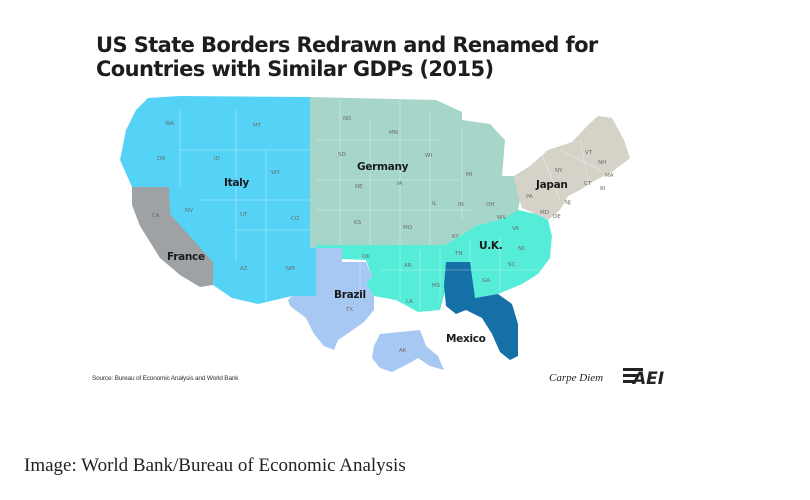  I want to click on state-tn: TN, so click(458, 254).